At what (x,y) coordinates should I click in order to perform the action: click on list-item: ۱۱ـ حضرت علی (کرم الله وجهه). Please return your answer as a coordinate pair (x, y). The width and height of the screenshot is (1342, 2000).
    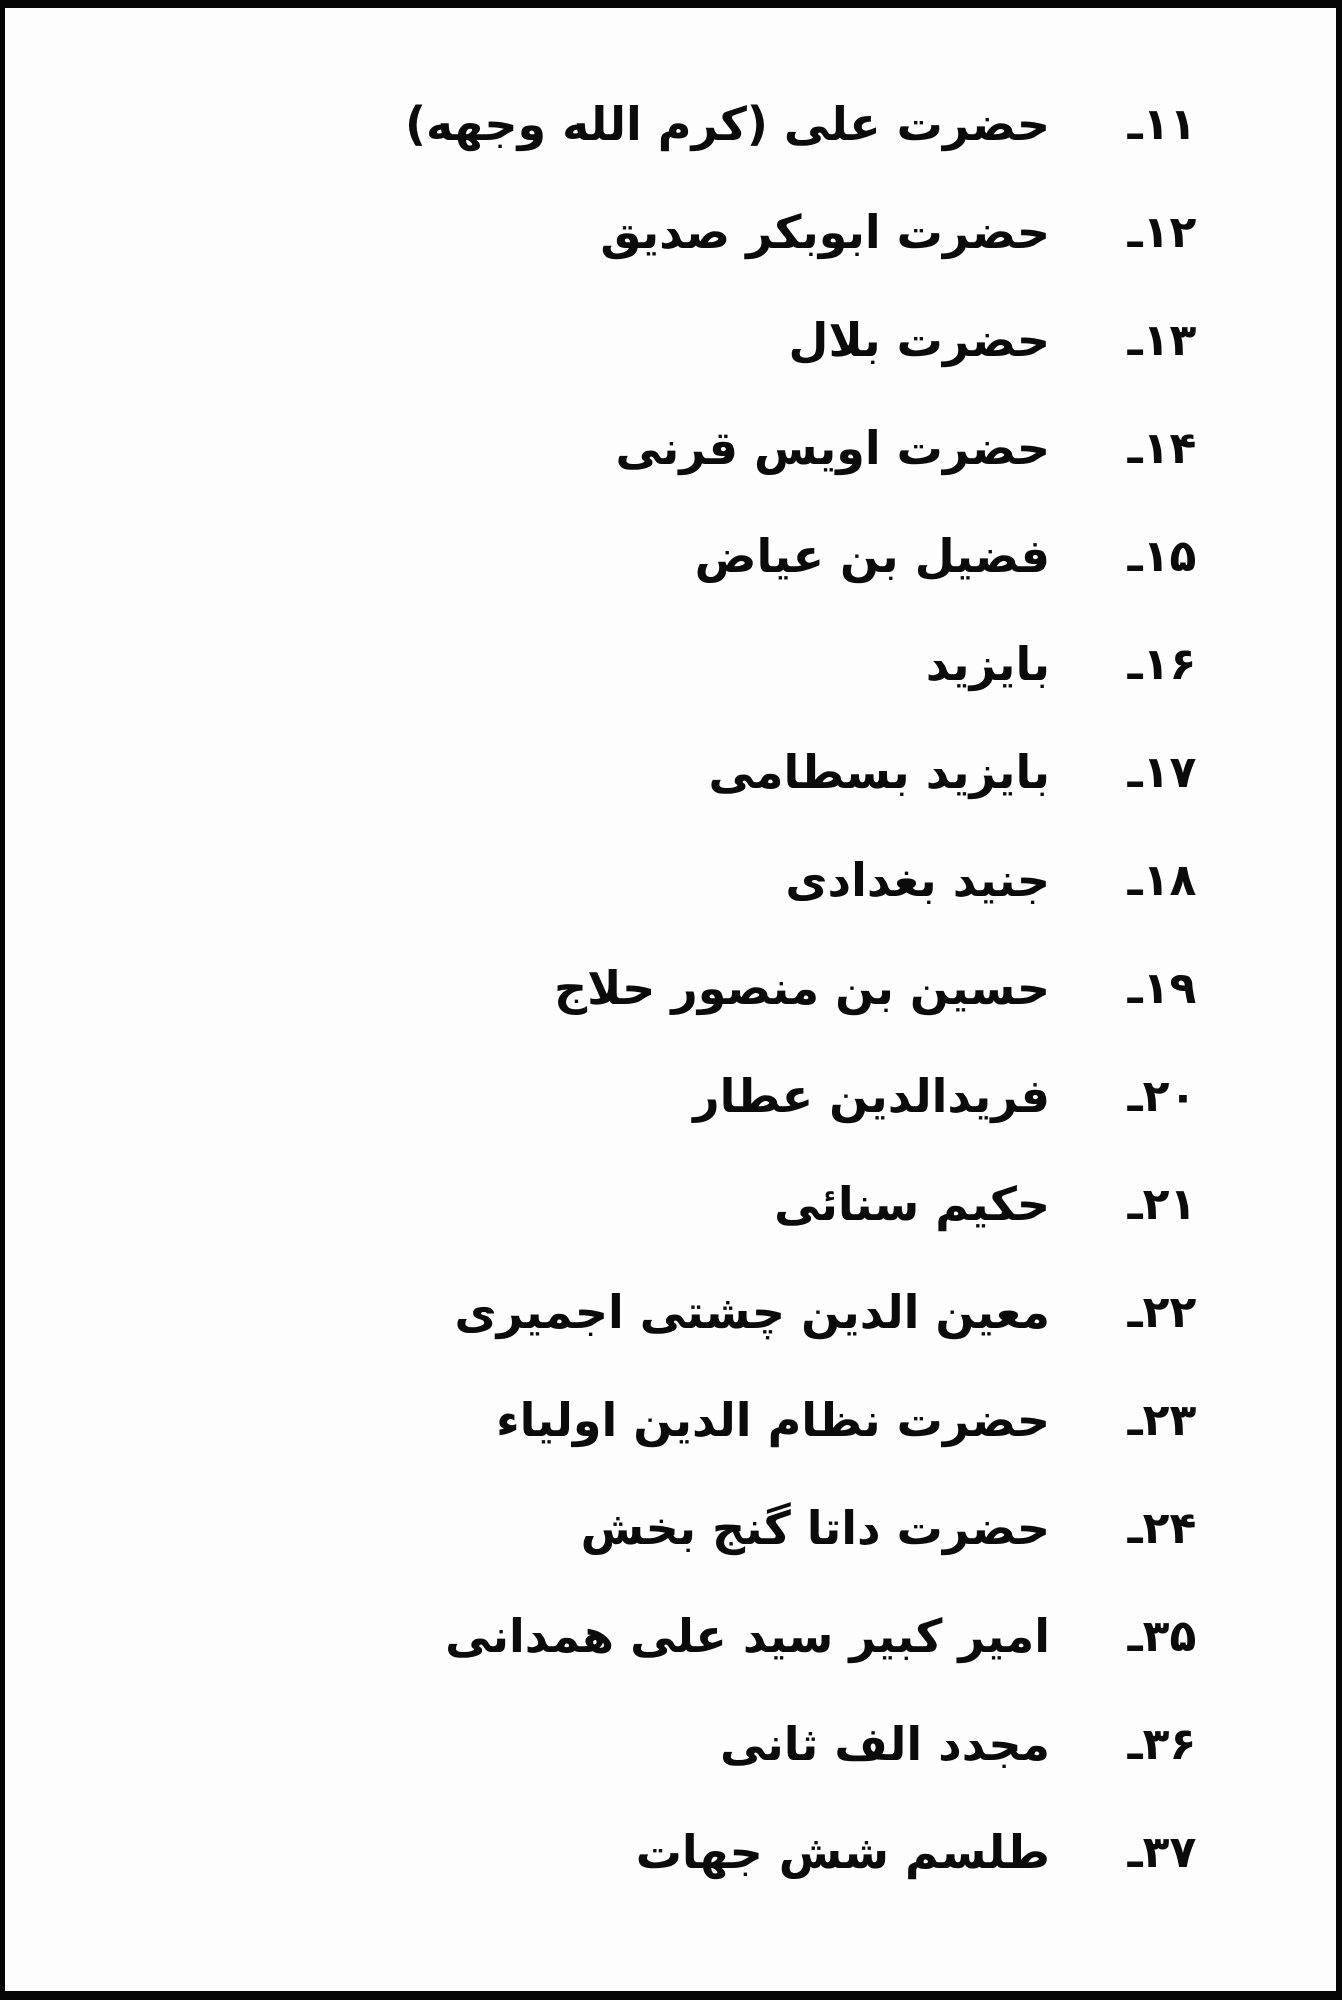
    Looking at the image, I should click on (627, 124).